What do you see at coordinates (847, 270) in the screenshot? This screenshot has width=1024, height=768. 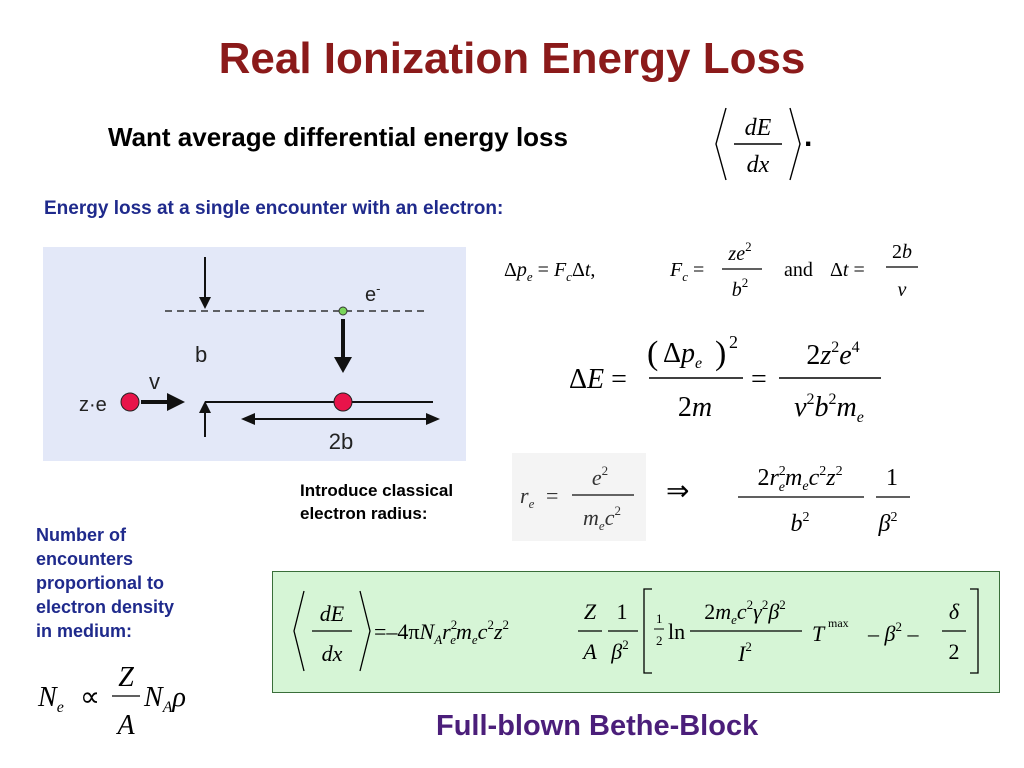 I see `svg-text: Δt =` at bounding box center [847, 270].